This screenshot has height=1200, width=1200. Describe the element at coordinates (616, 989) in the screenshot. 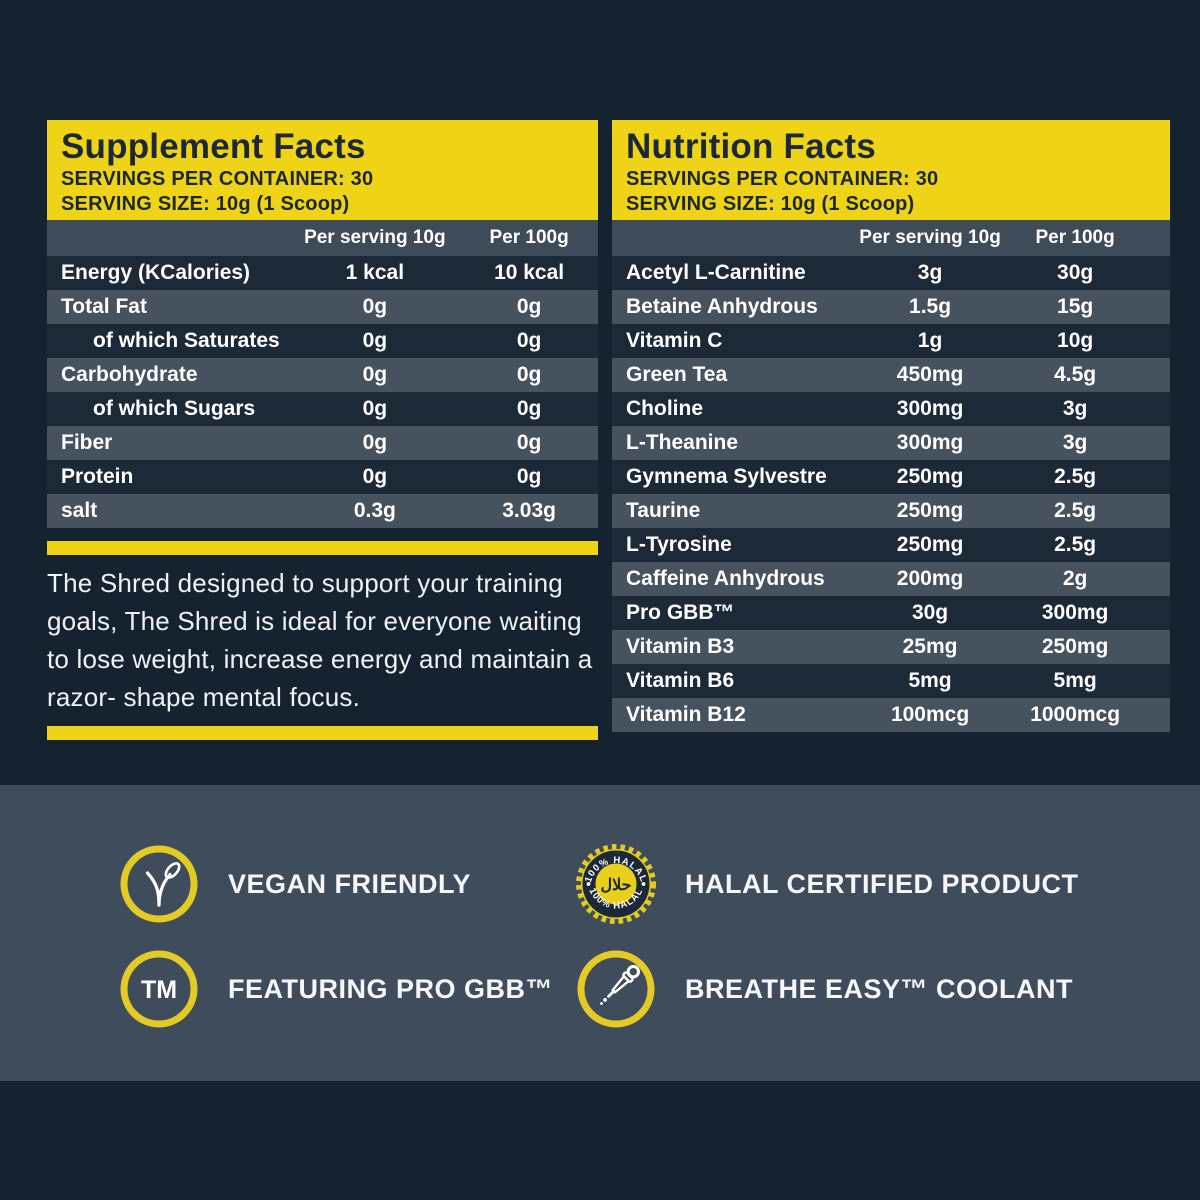

I see `dropper-icon` at that location.